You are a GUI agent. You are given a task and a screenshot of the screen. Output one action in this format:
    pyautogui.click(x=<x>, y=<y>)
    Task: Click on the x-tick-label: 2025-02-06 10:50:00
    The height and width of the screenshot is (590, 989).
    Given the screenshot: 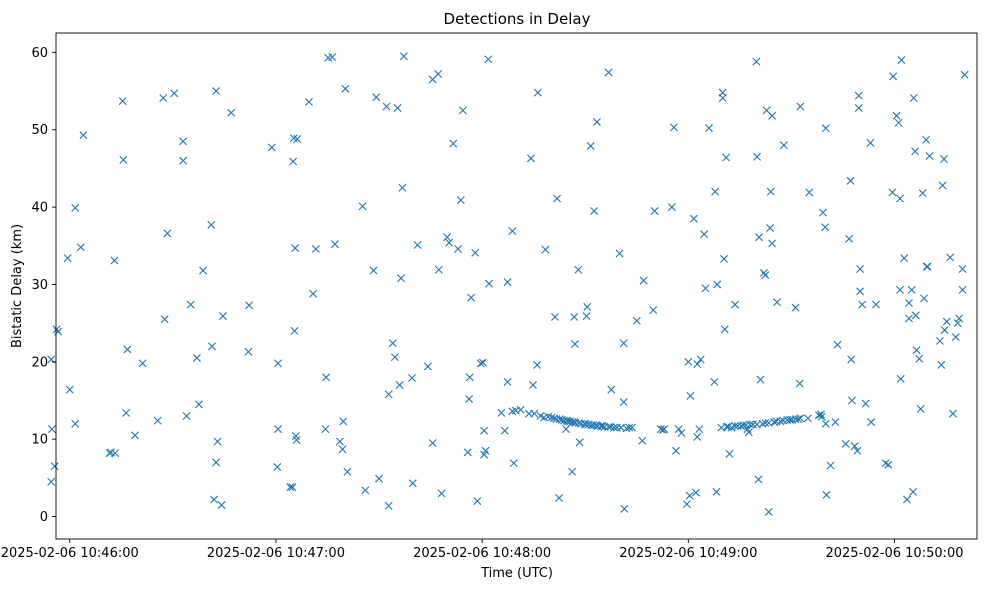 What is the action you would take?
    pyautogui.click(x=894, y=553)
    